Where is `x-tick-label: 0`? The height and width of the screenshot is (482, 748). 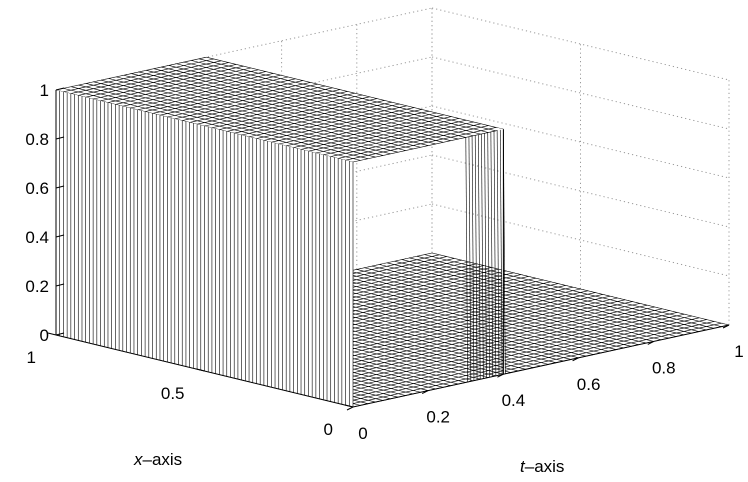 x-tick-label: 0 is located at coordinates (328, 429).